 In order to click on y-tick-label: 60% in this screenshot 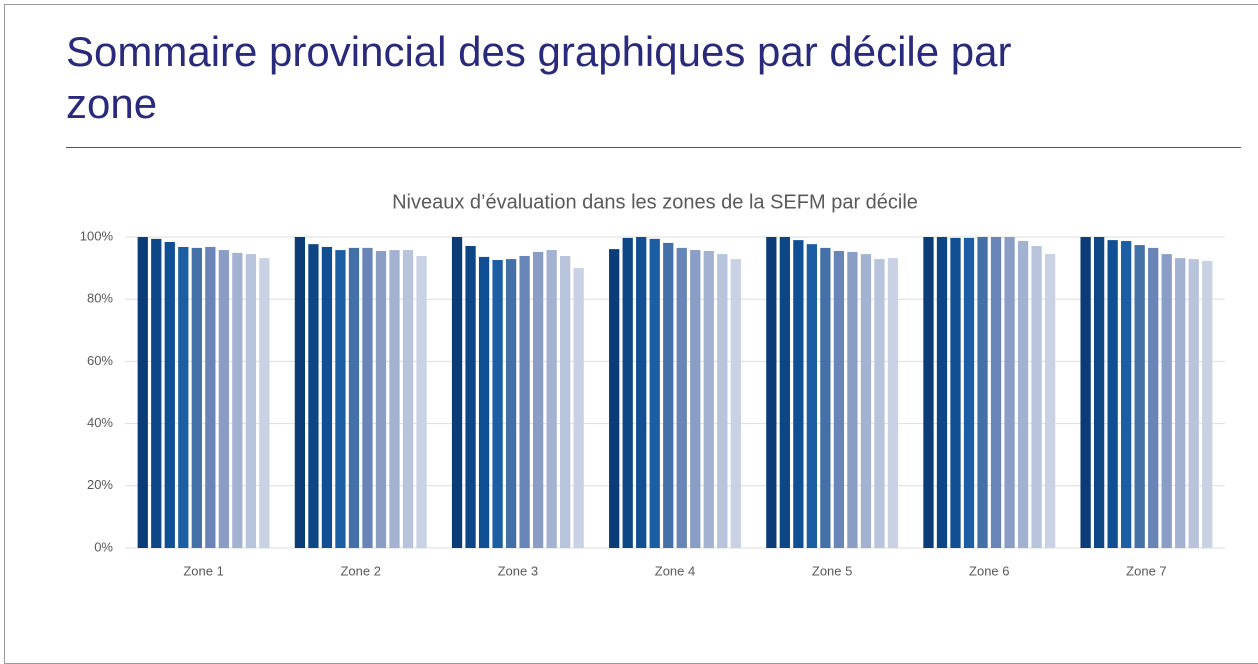, I will do `click(100, 360)`.